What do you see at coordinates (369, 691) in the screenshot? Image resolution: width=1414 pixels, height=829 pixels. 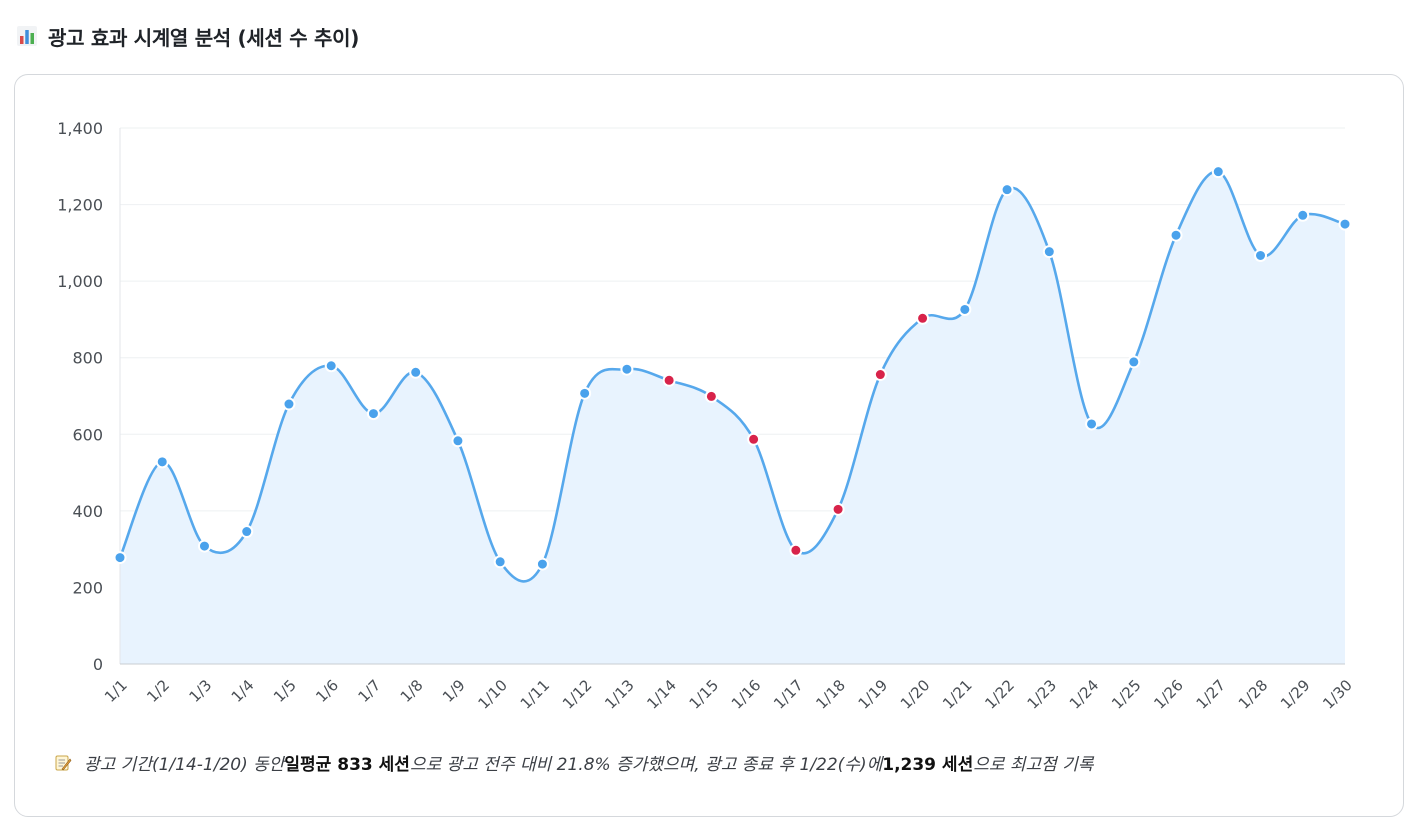 I see `x-tick-label: 1/7` at bounding box center [369, 691].